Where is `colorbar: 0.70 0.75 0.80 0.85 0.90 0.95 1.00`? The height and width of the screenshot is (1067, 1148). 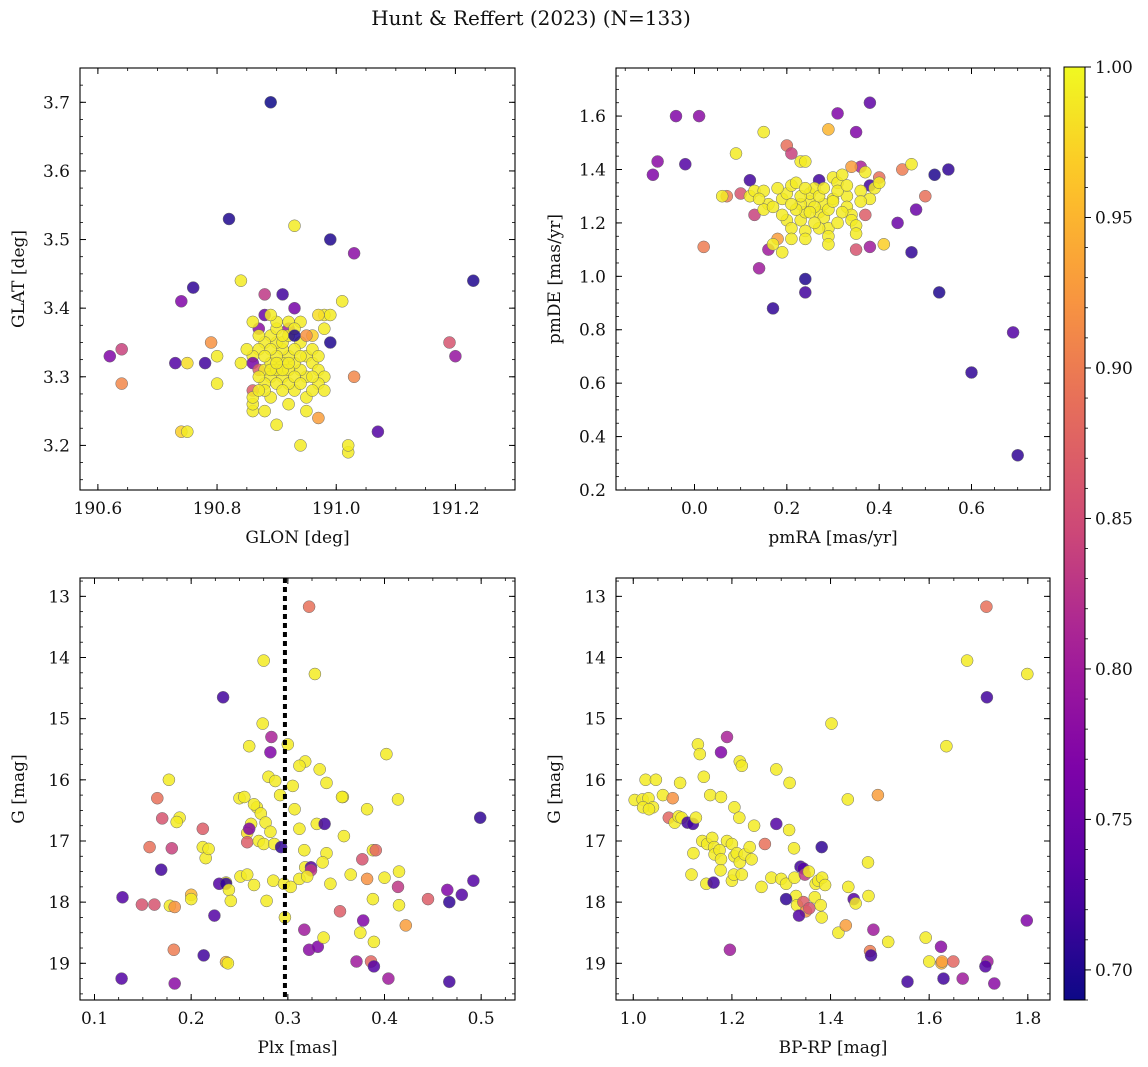 colorbar: 0.70 0.75 0.80 0.85 0.90 0.95 1.00 is located at coordinates (1098, 529).